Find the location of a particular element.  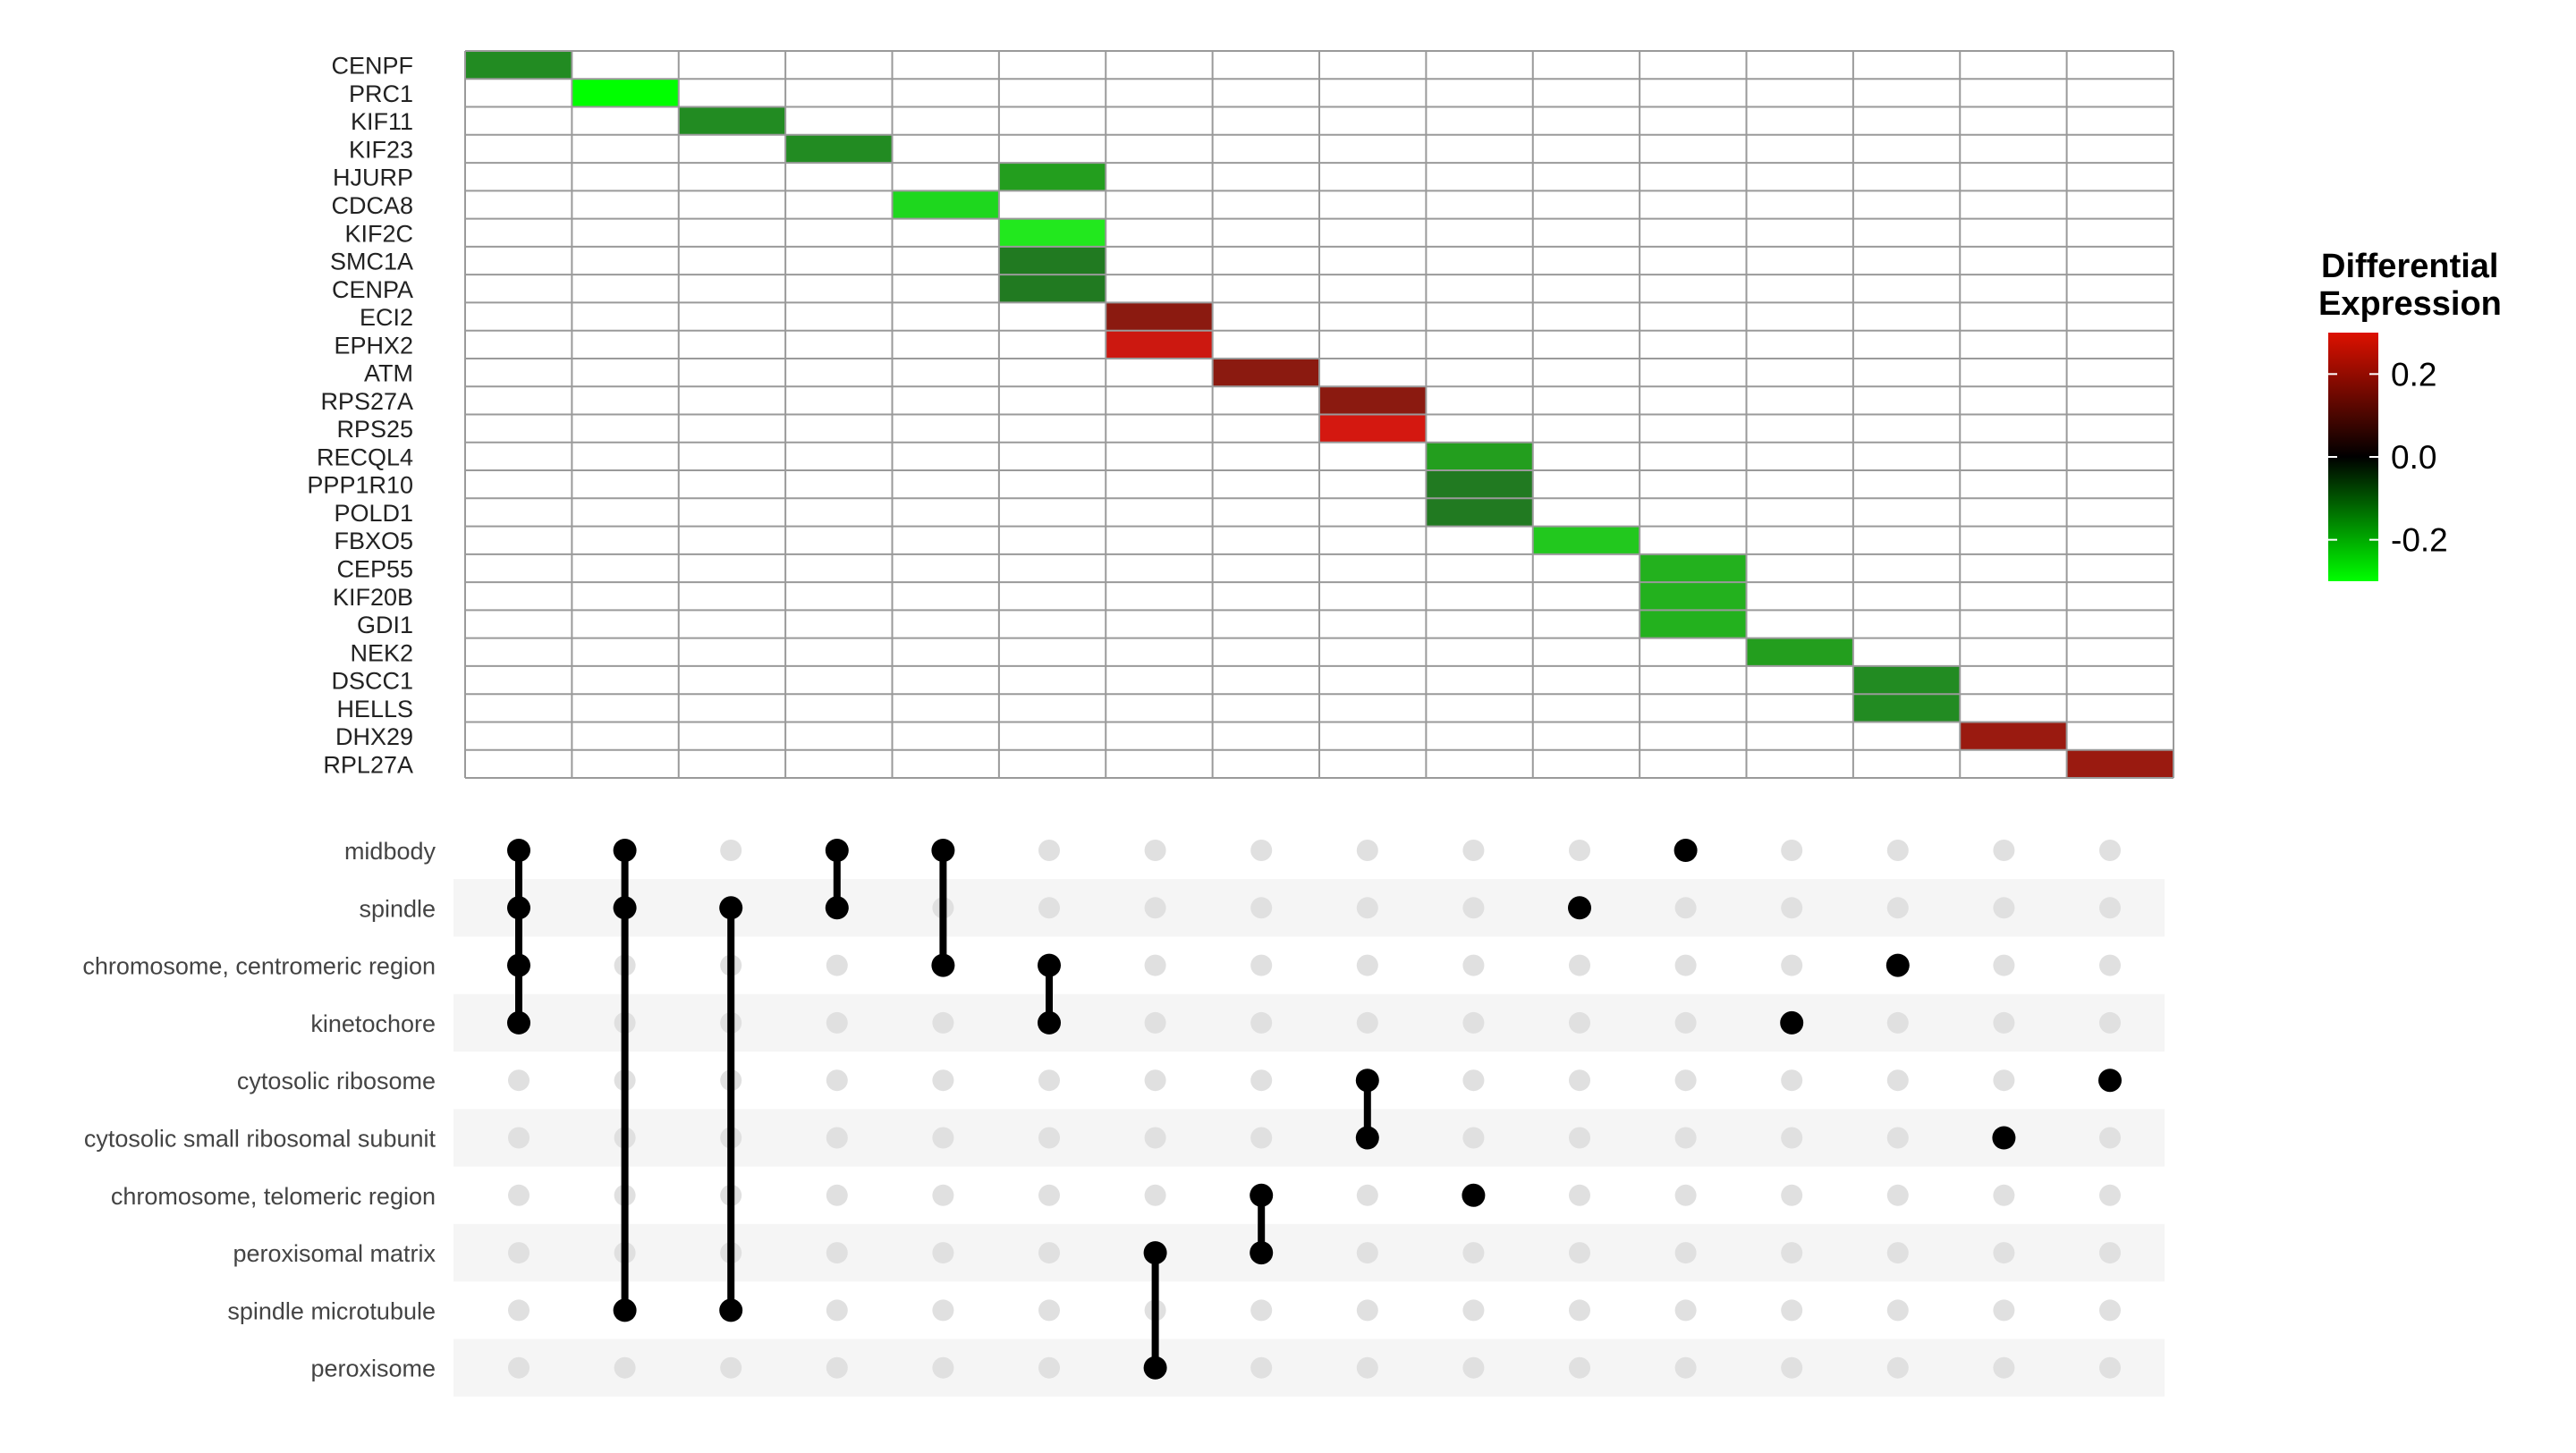

heatmap-cell-dscc1 is located at coordinates (1906, 680).